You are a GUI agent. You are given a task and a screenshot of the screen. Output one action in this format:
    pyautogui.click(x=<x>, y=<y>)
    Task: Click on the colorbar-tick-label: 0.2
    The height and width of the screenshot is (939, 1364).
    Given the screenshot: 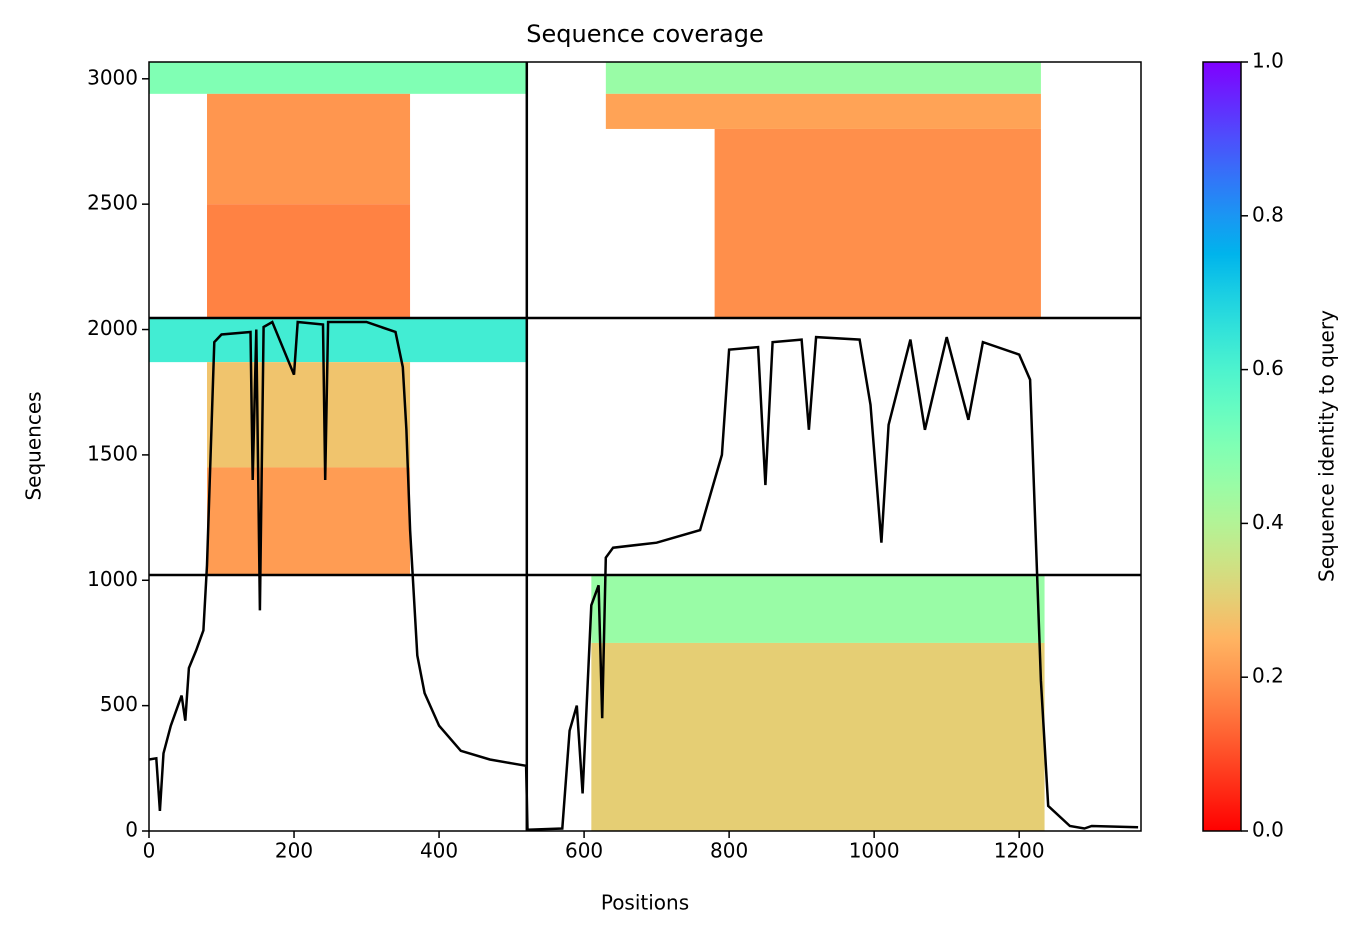 What is the action you would take?
    pyautogui.click(x=1268, y=676)
    